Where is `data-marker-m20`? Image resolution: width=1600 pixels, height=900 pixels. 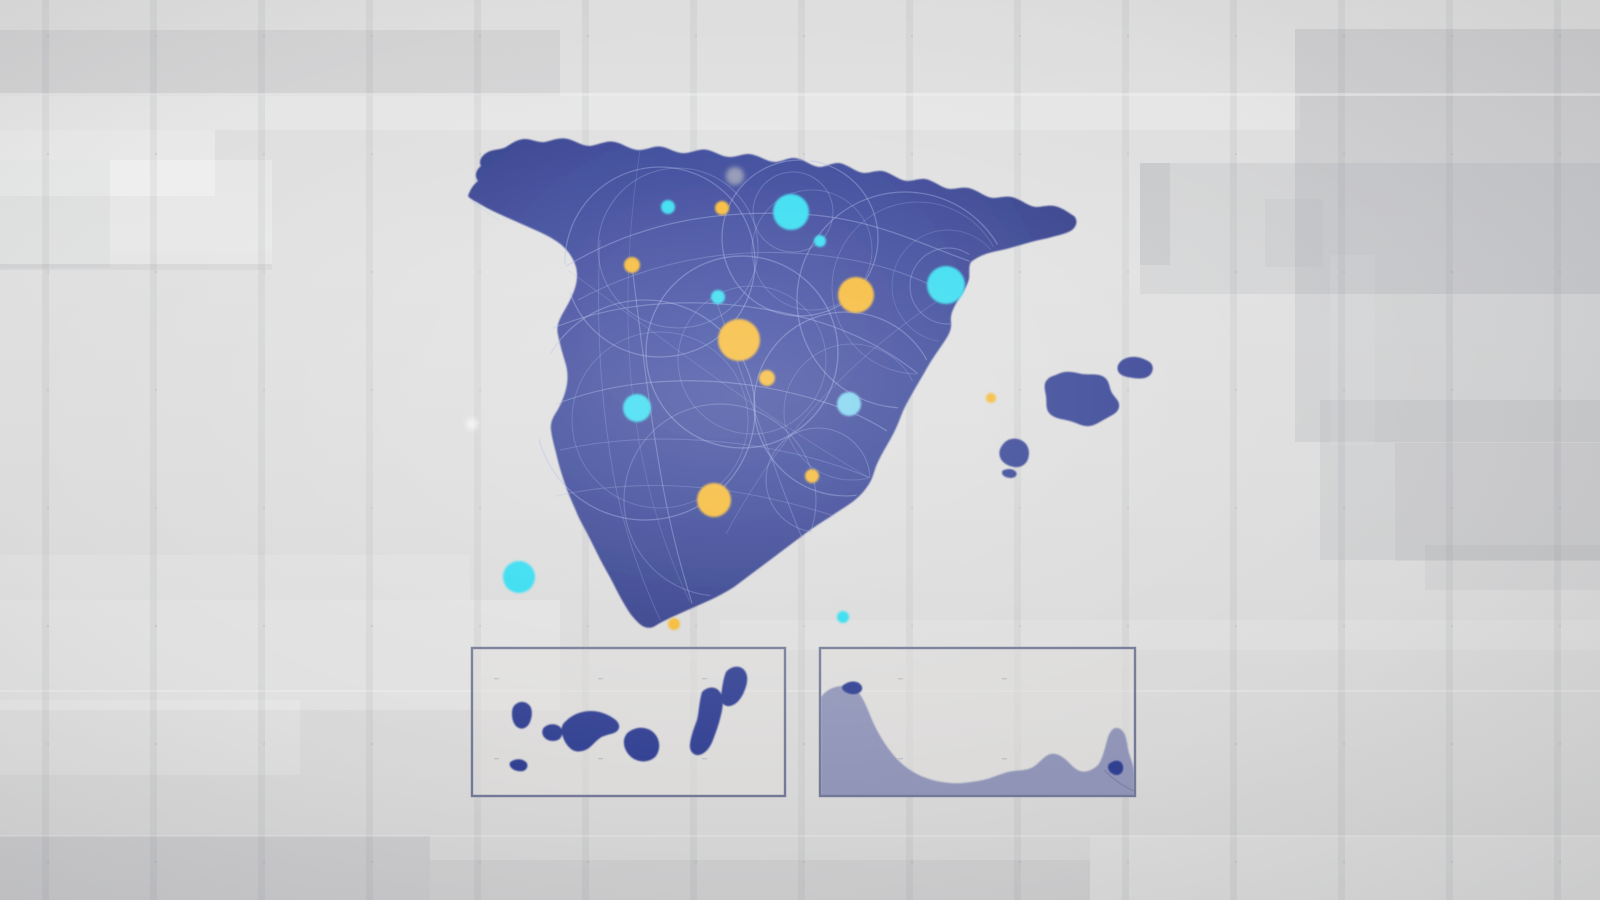
data-marker-m20 is located at coordinates (674, 624).